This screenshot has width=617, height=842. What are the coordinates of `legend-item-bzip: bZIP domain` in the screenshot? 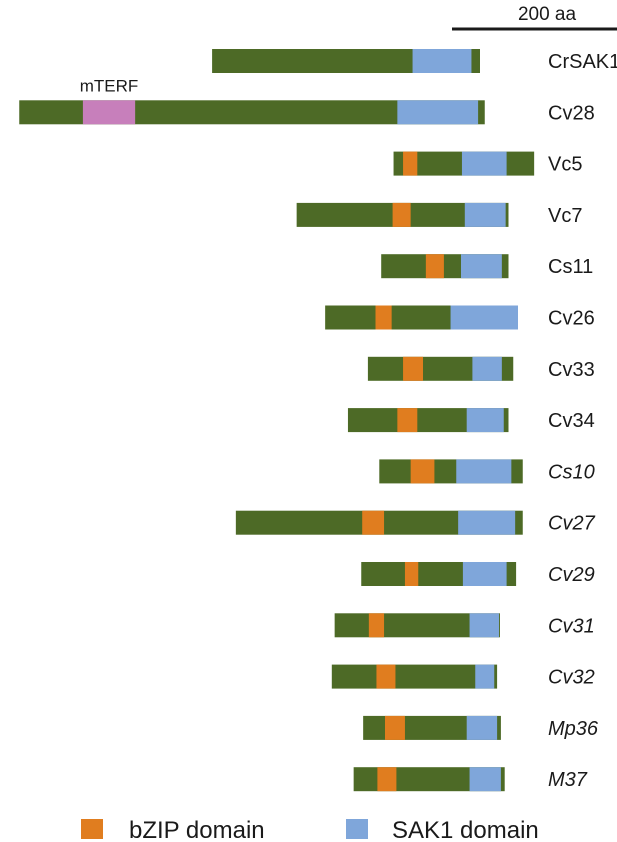 It's located at (173, 829).